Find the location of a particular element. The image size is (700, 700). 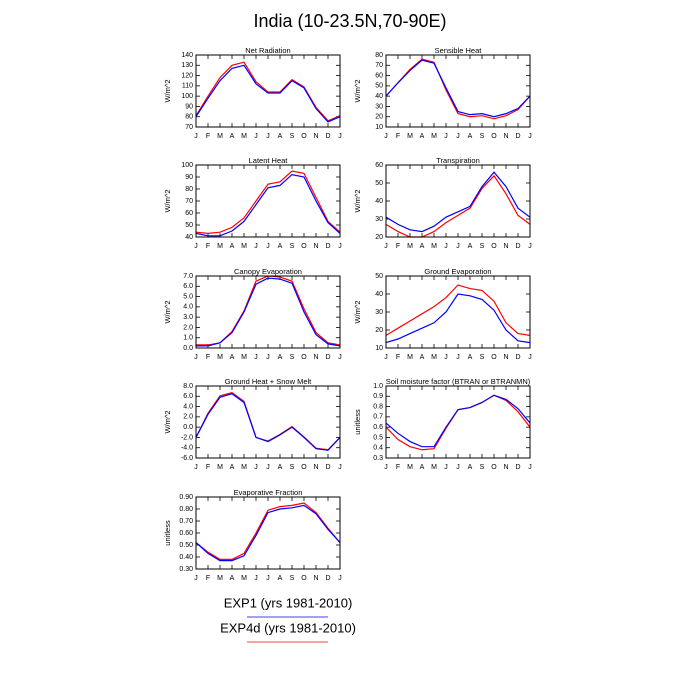

panel-title: Net Radiation is located at coordinates (267, 50).